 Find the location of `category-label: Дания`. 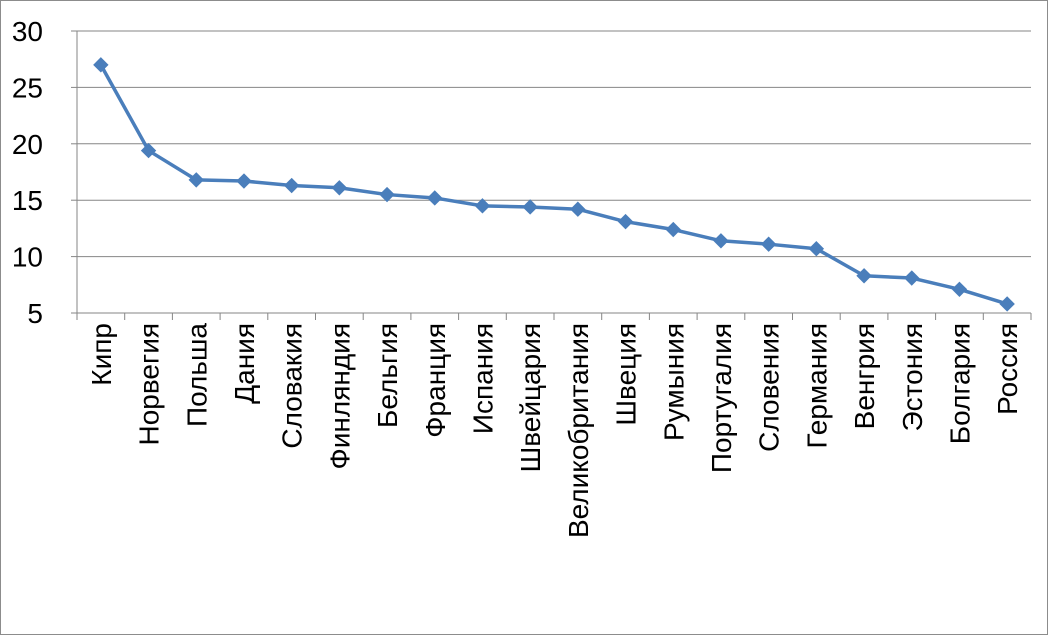

category-label: Дания is located at coordinates (244, 363).